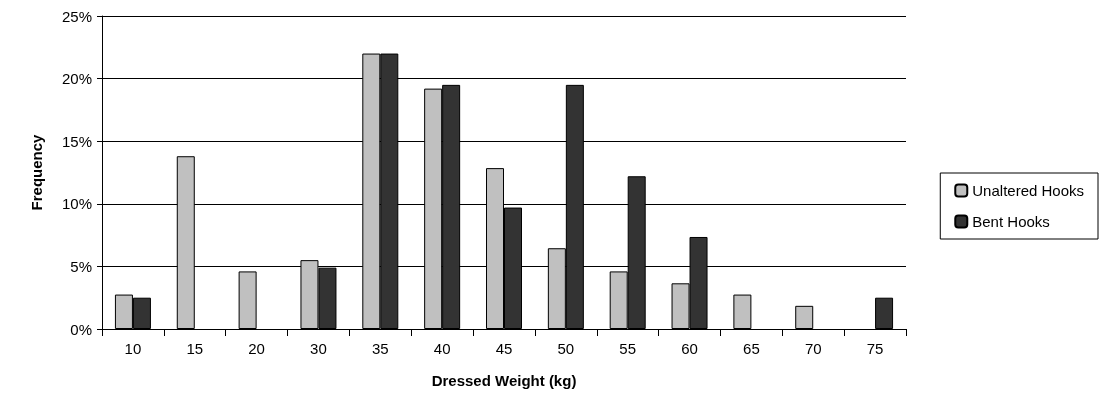 This screenshot has height=412, width=1106. I want to click on x-tick-label: 75, so click(875, 348).